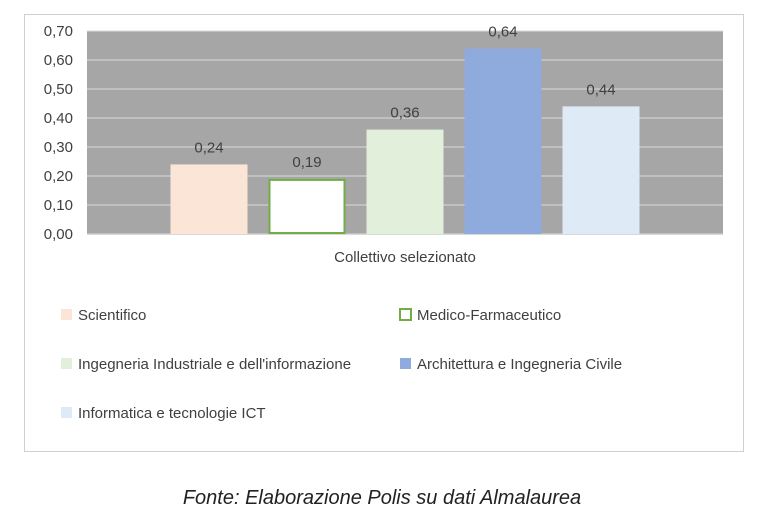 This screenshot has width=764, height=521. Describe the element at coordinates (306, 162) in the screenshot. I see `data-label: 0,19` at that location.